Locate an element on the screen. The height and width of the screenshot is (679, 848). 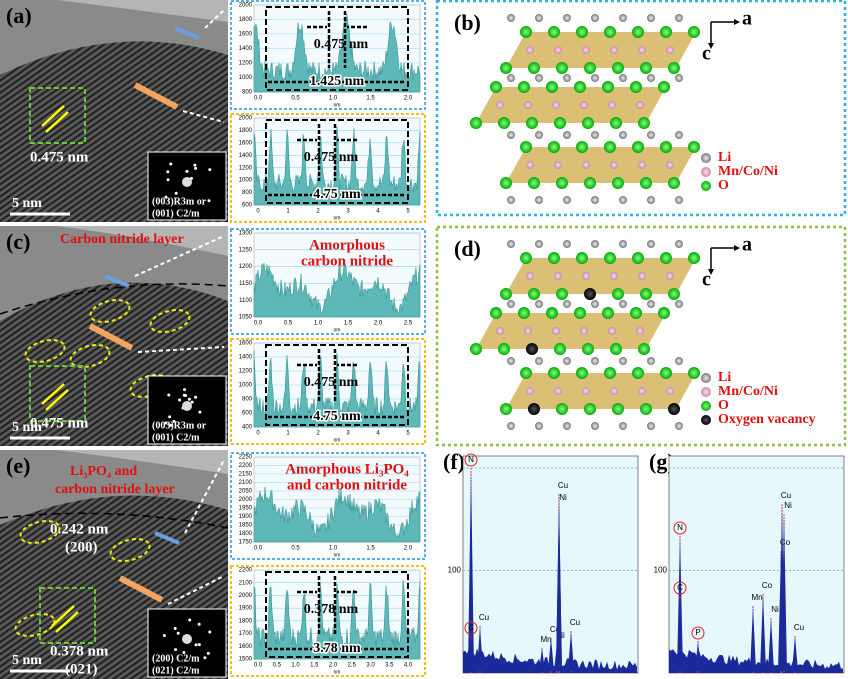
axis-arrows is located at coordinates (723, 259).